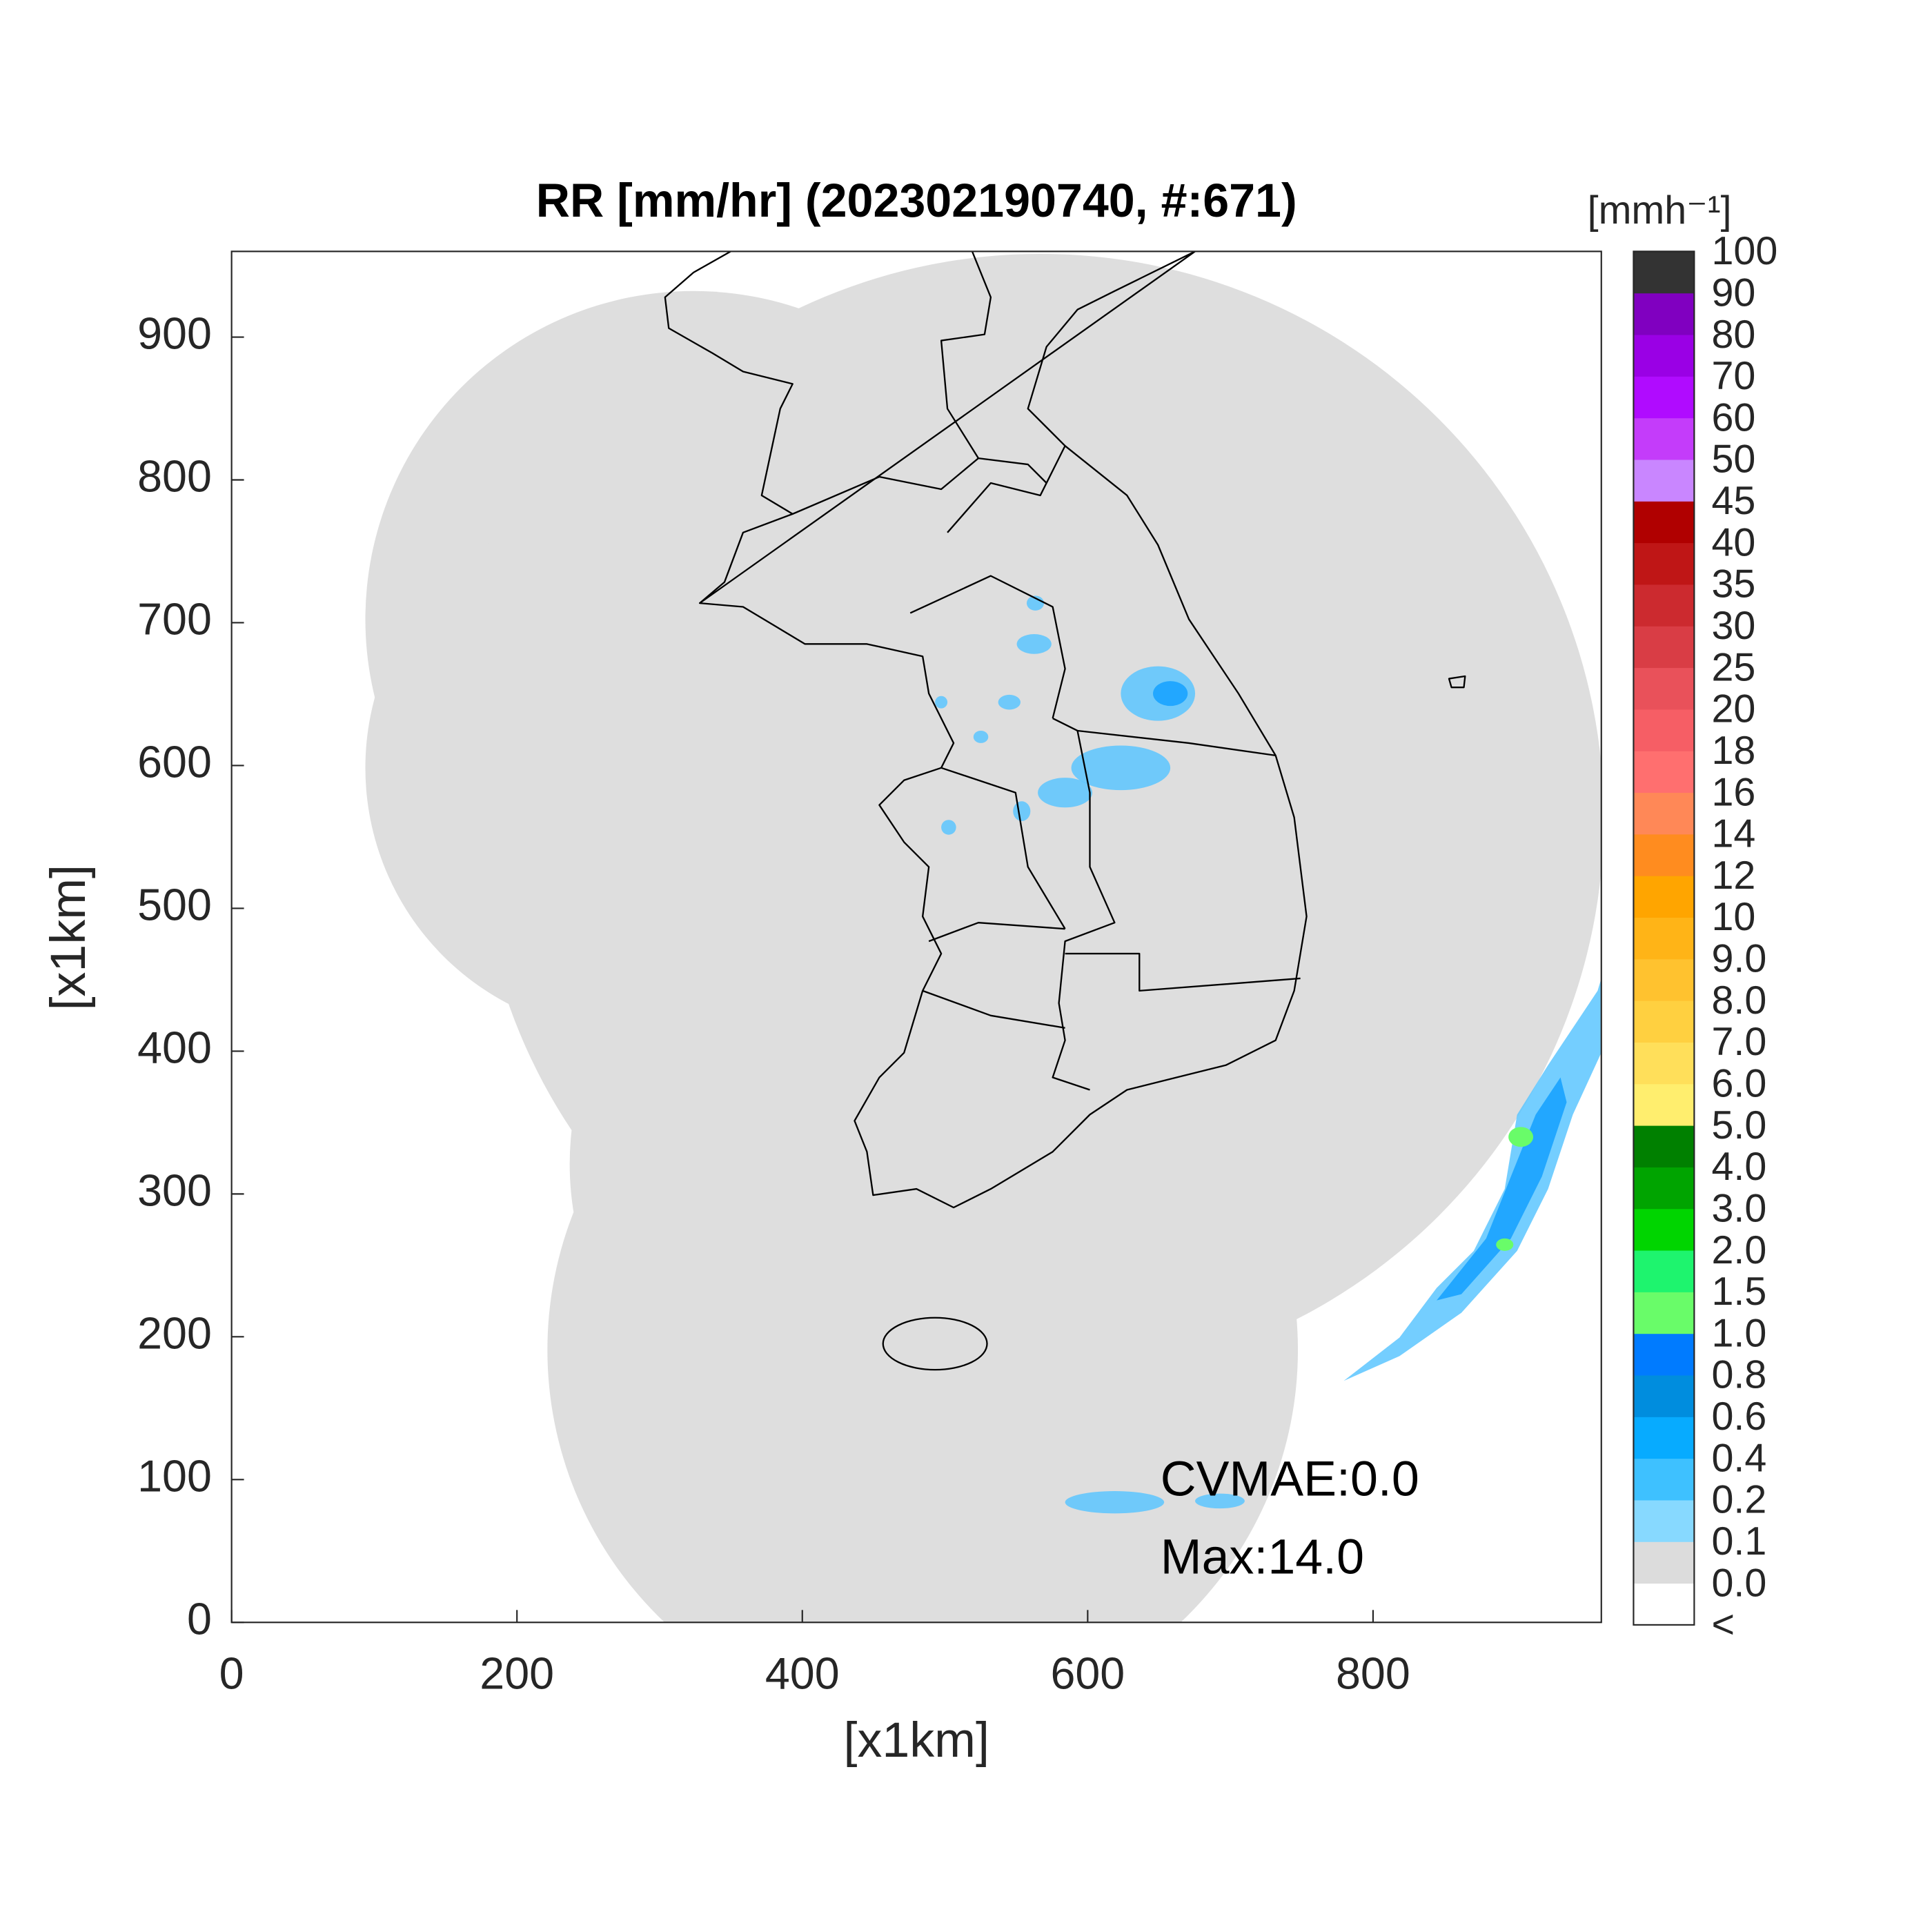  What do you see at coordinates (1734, 792) in the screenshot?
I see `colorbar-label: 16` at bounding box center [1734, 792].